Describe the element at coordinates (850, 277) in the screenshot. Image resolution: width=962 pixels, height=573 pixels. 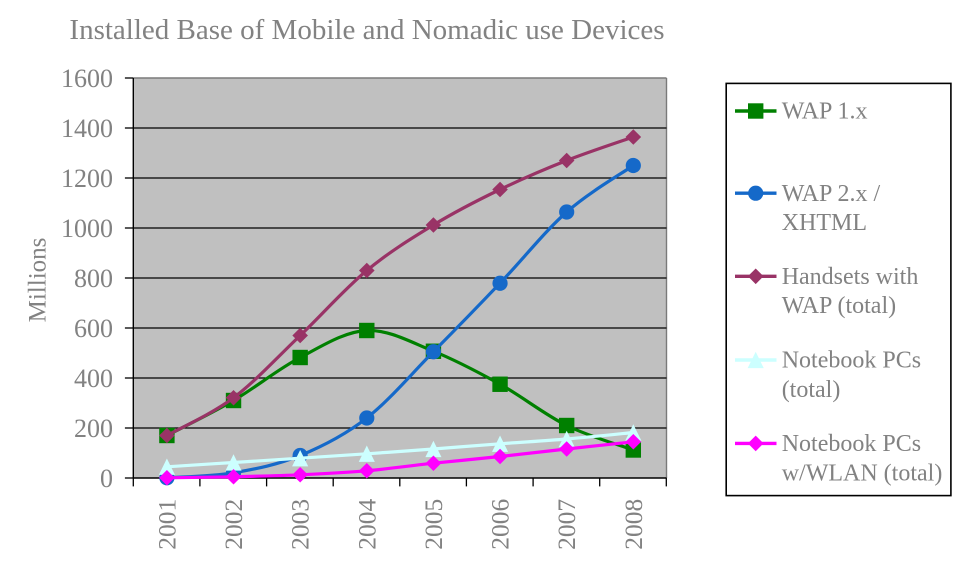
I see `svg-text: Handsets with` at that location.